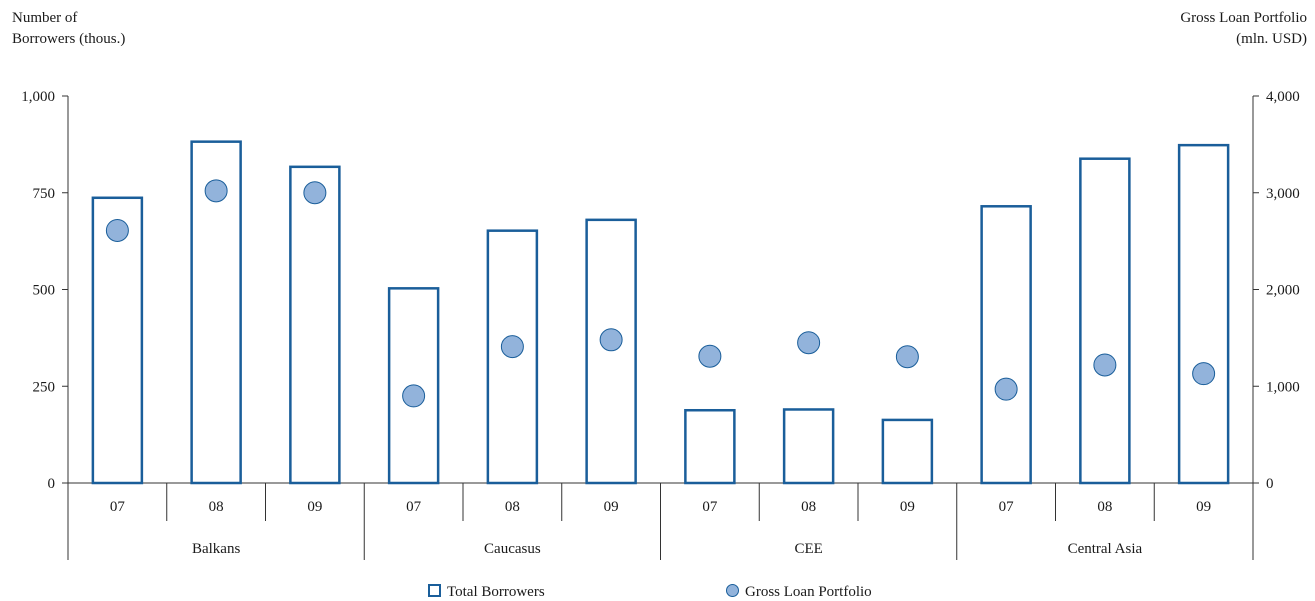 The height and width of the screenshot is (601, 1315). I want to click on group-label: CEE, so click(808, 549).